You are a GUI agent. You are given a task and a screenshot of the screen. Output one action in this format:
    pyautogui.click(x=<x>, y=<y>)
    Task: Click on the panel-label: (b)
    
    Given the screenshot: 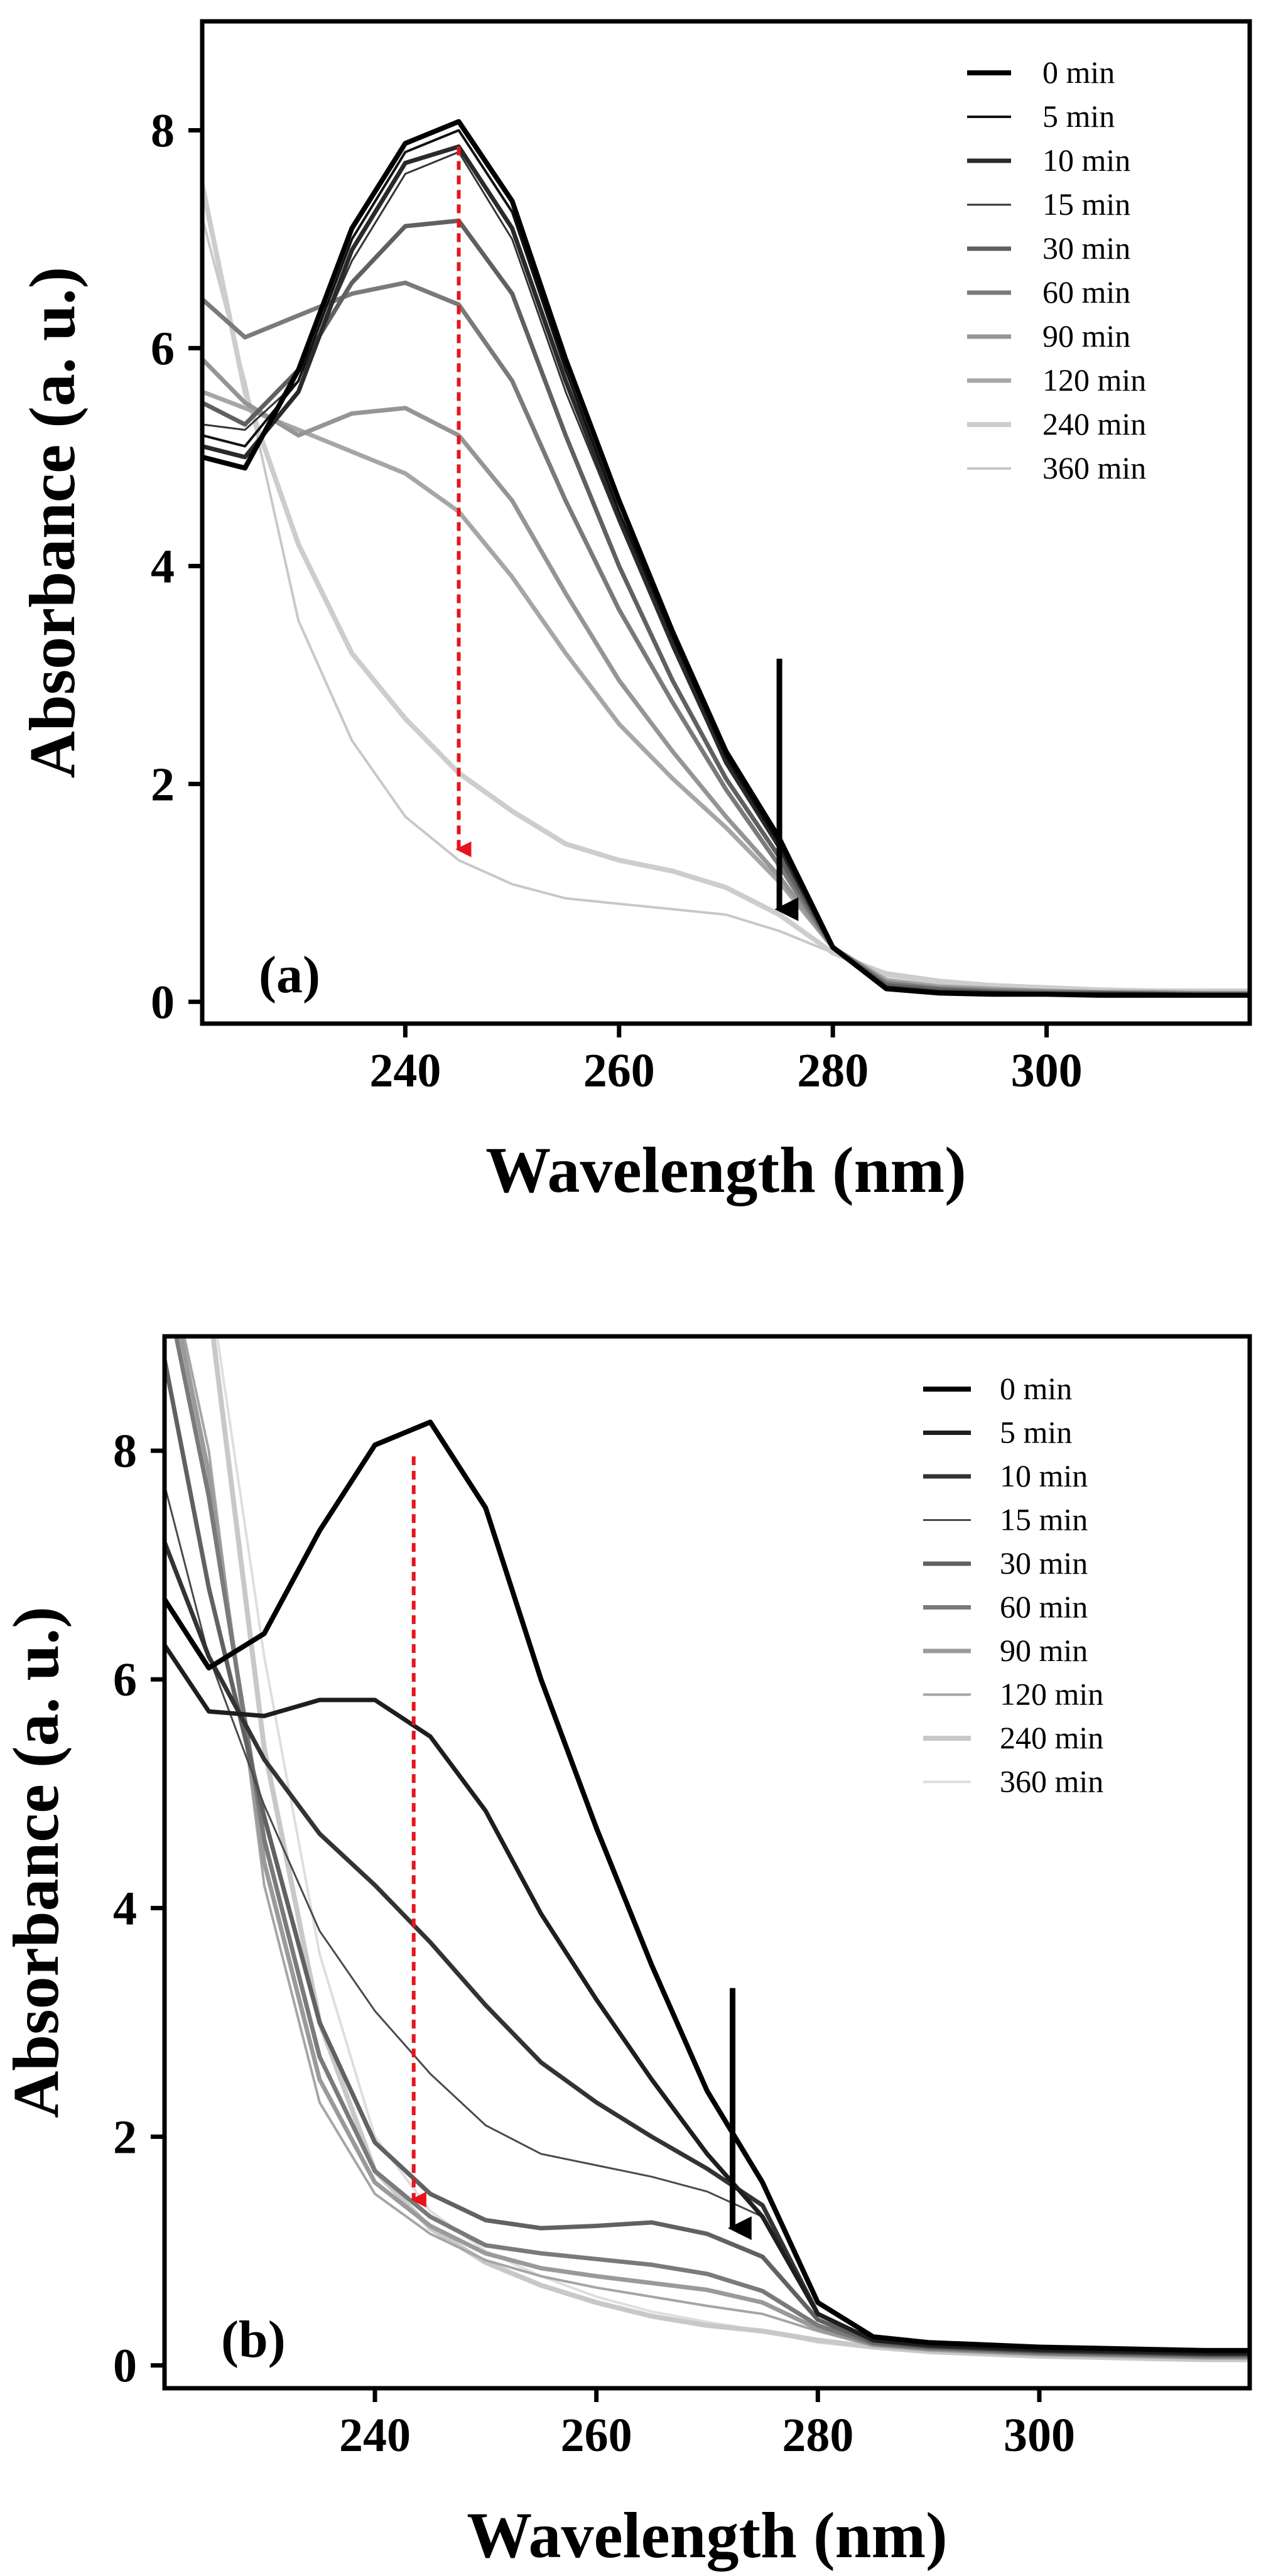 What is the action you would take?
    pyautogui.click(x=253, y=2340)
    